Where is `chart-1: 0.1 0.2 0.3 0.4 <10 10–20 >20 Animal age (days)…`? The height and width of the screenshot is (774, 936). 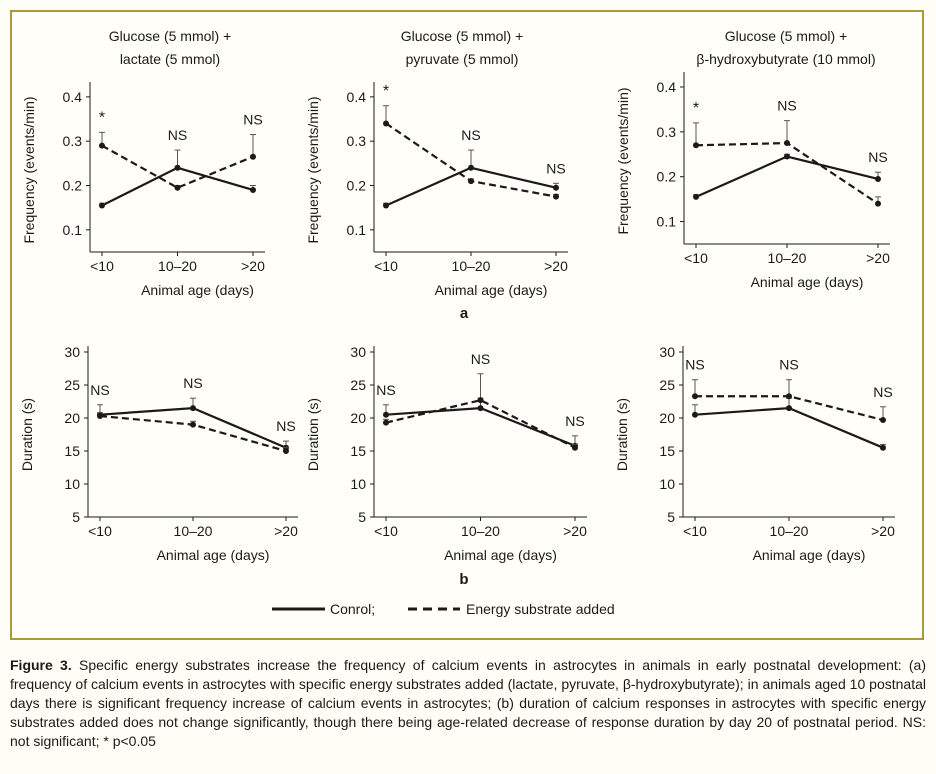 chart-1: 0.1 0.2 0.3 0.4 <10 10–20 >20 Animal age (days)… is located at coordinates (143, 163).